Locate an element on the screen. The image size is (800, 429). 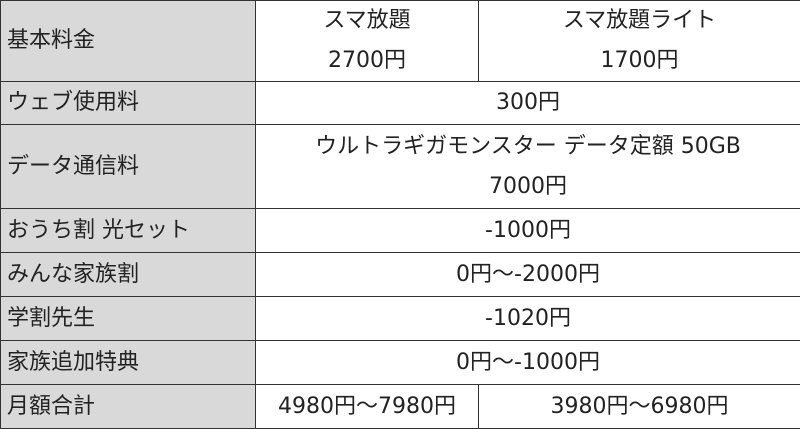
row-value: -1000円 is located at coordinates (528, 231).